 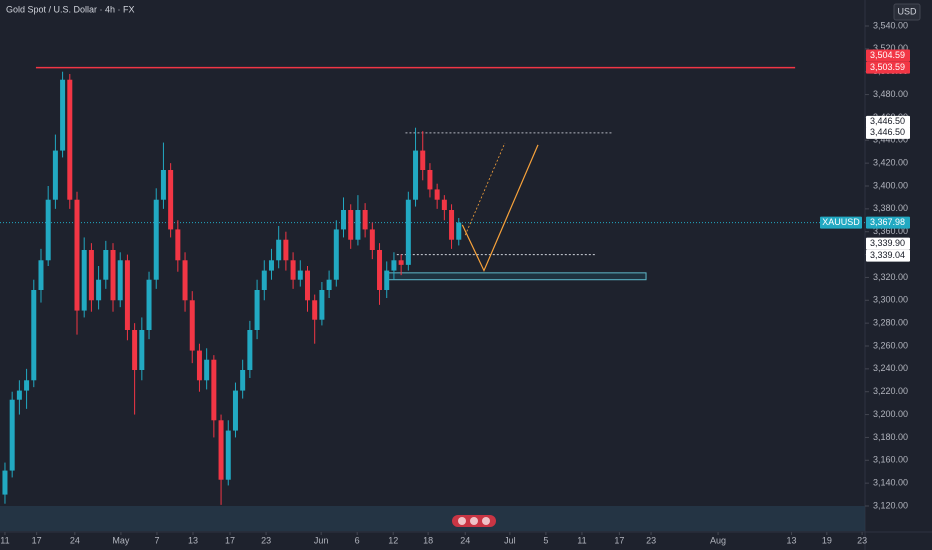 What do you see at coordinates (500, 208) in the screenshot?
I see `projection-path` at bounding box center [500, 208].